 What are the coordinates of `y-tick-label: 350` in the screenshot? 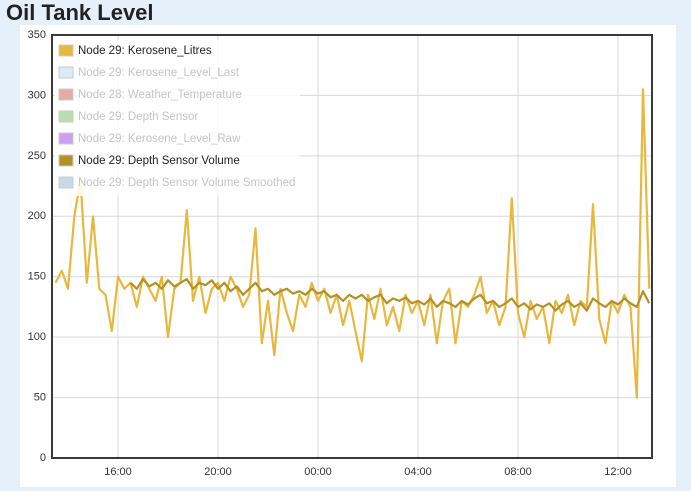 It's located at (37, 35).